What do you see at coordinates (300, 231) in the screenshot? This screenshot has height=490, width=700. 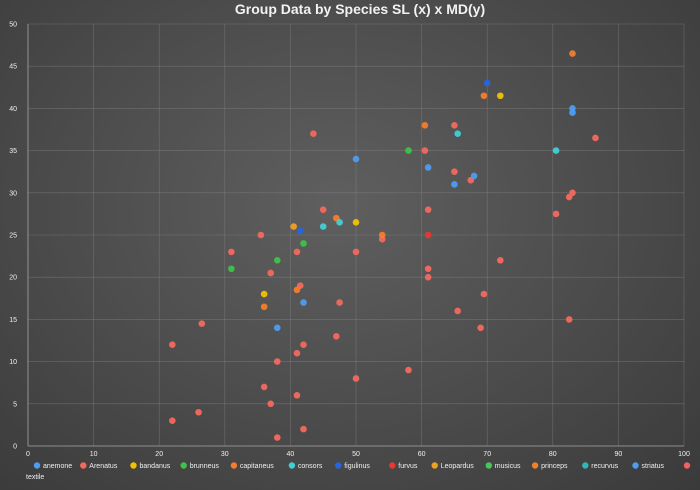 I see `data-point-figulinus` at bounding box center [300, 231].